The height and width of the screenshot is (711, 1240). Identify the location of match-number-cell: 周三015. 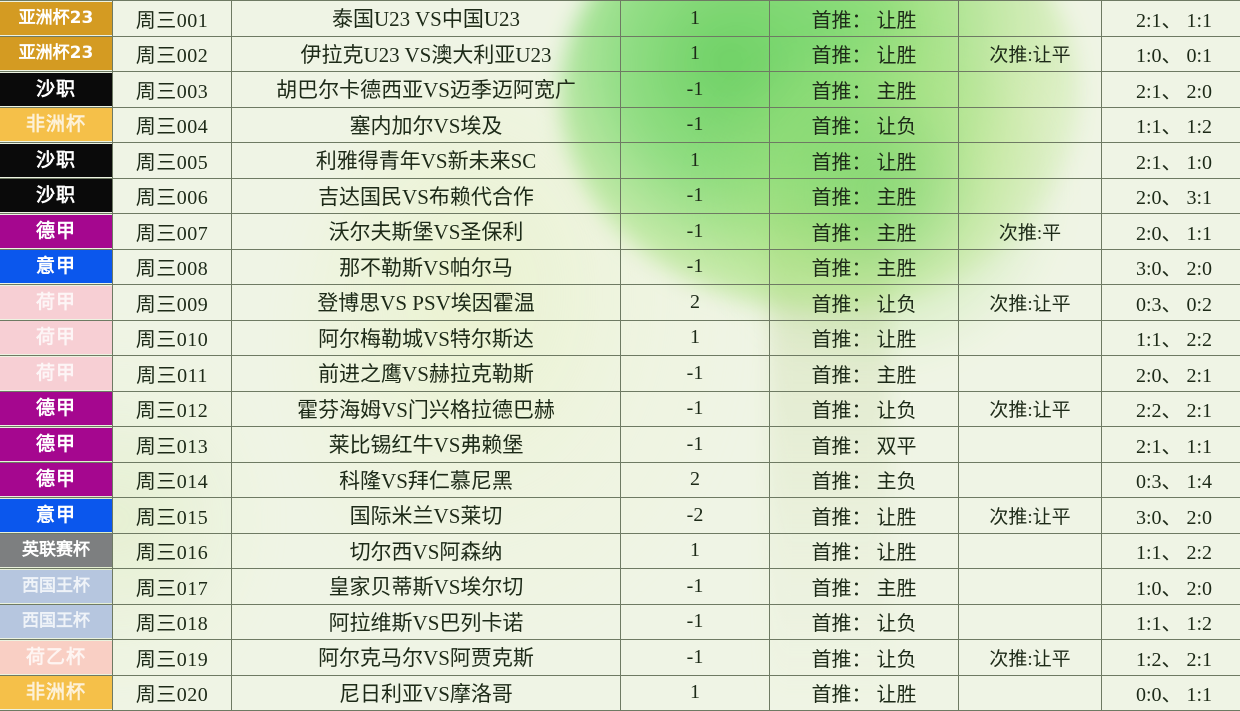
(172, 516).